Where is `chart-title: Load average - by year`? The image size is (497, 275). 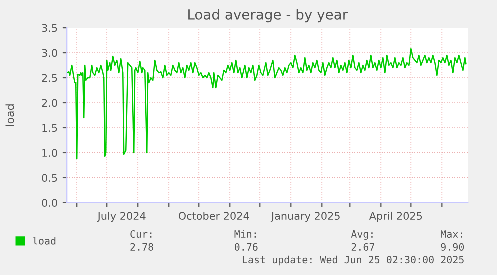 chart-title: Load average - by year is located at coordinates (268, 16).